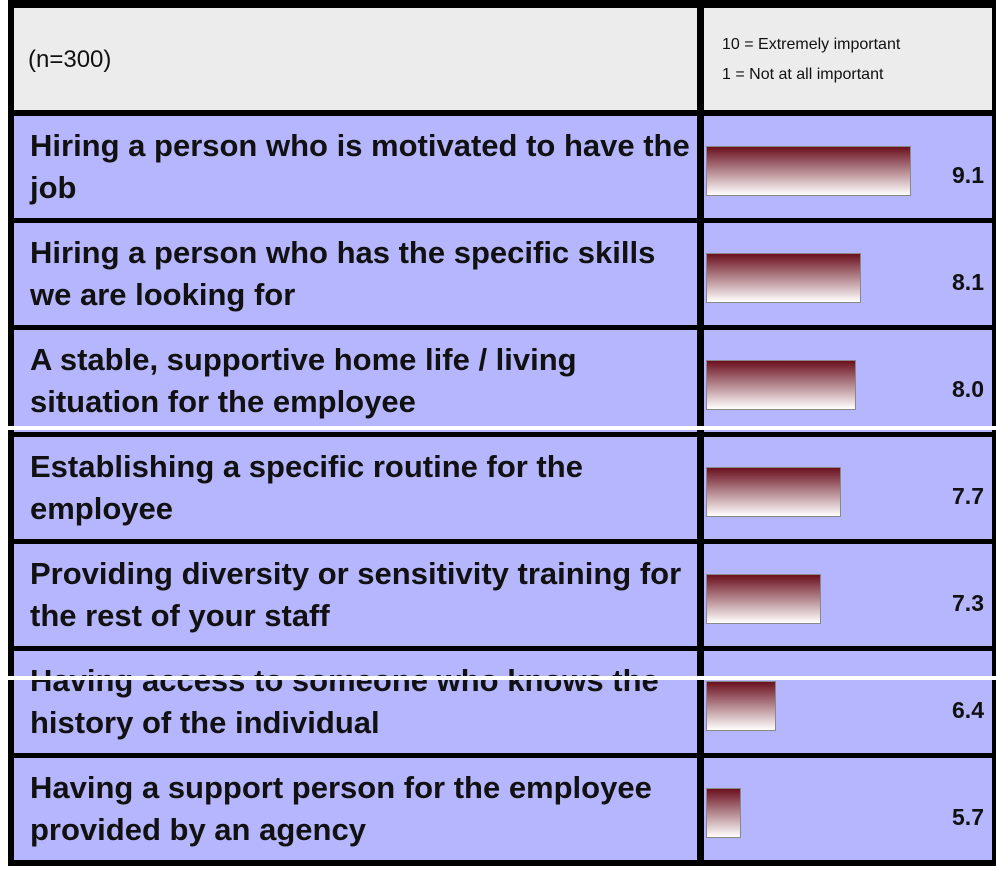 The image size is (996, 870). What do you see at coordinates (848, 595) in the screenshot?
I see `bar-cell: 7.3` at bounding box center [848, 595].